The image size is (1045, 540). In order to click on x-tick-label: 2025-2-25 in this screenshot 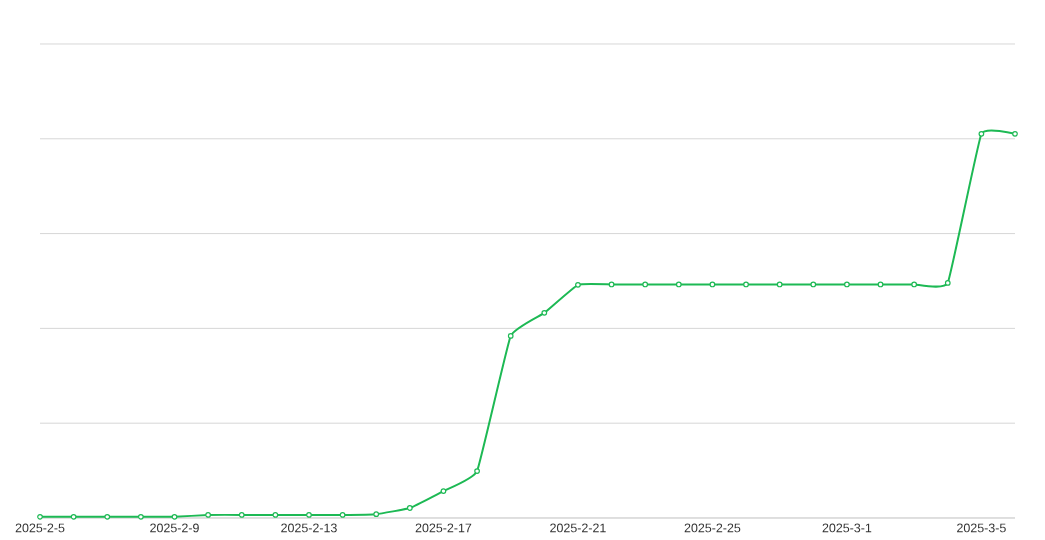, I will do `click(712, 528)`.